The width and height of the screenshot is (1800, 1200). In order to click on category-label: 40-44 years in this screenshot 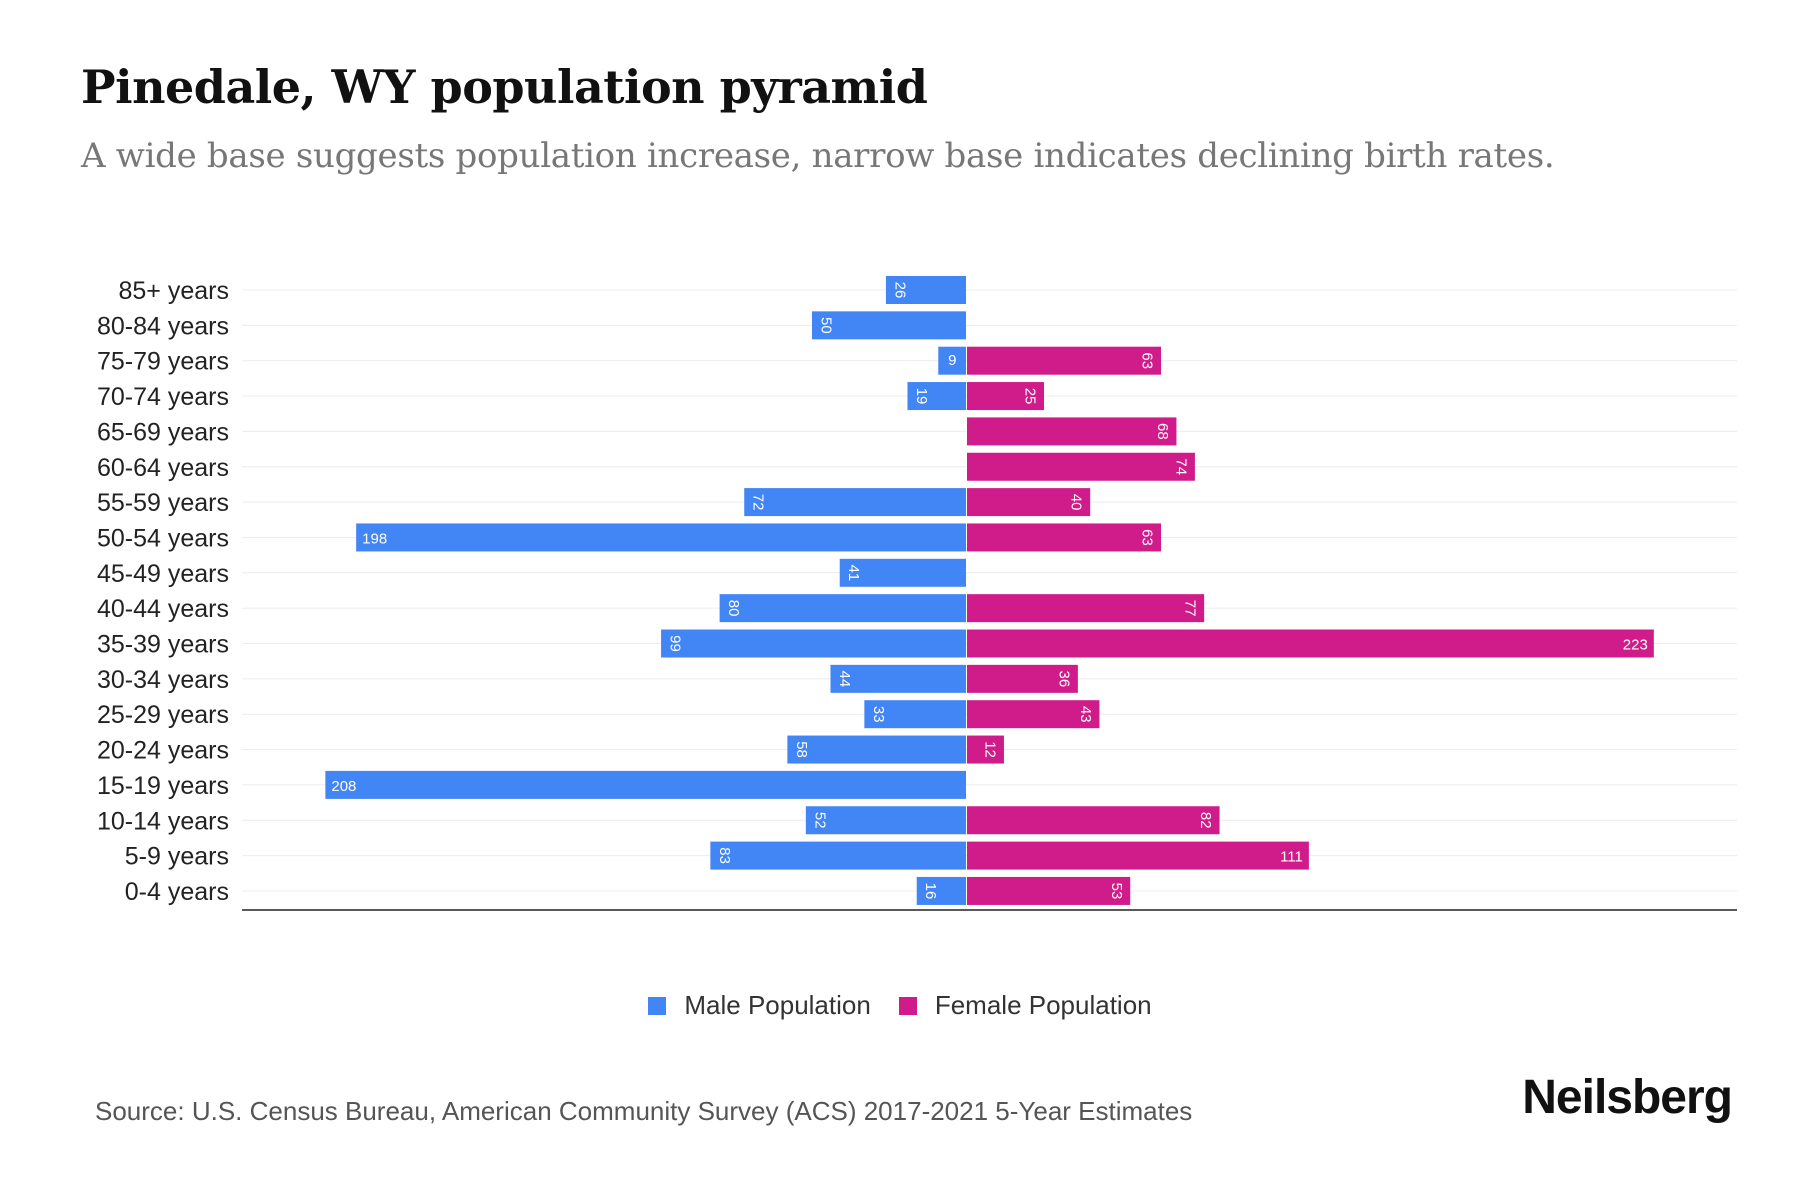, I will do `click(163, 609)`.